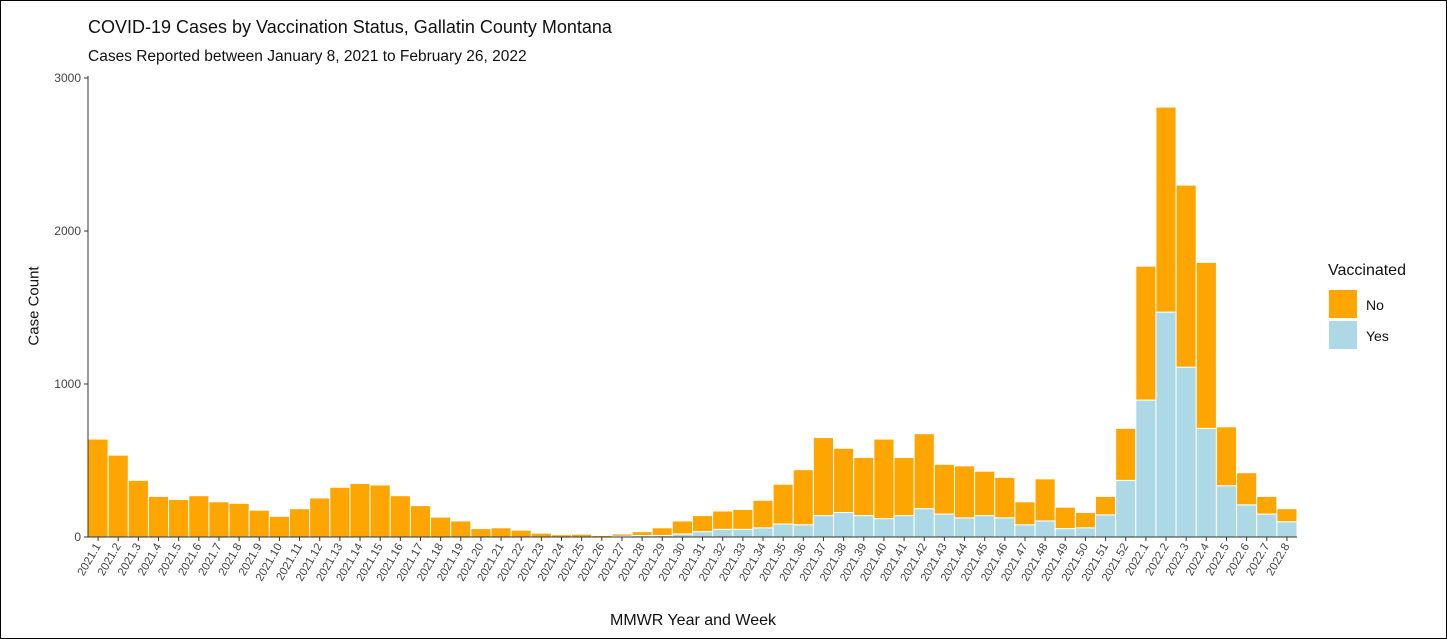 This screenshot has height=639, width=1447. What do you see at coordinates (1343, 335) in the screenshot?
I see `legend-key-yes` at bounding box center [1343, 335].